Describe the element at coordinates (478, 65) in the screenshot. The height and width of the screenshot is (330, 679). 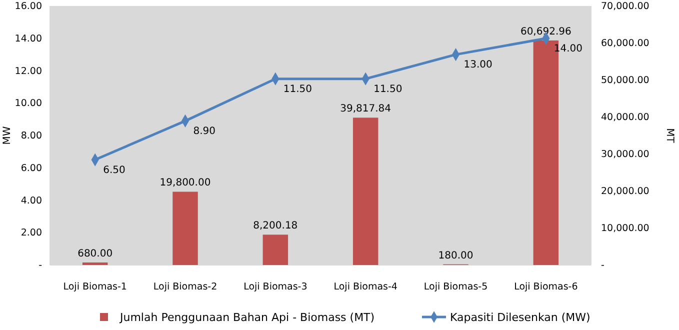
I see `data-label: 13.00` at that location.